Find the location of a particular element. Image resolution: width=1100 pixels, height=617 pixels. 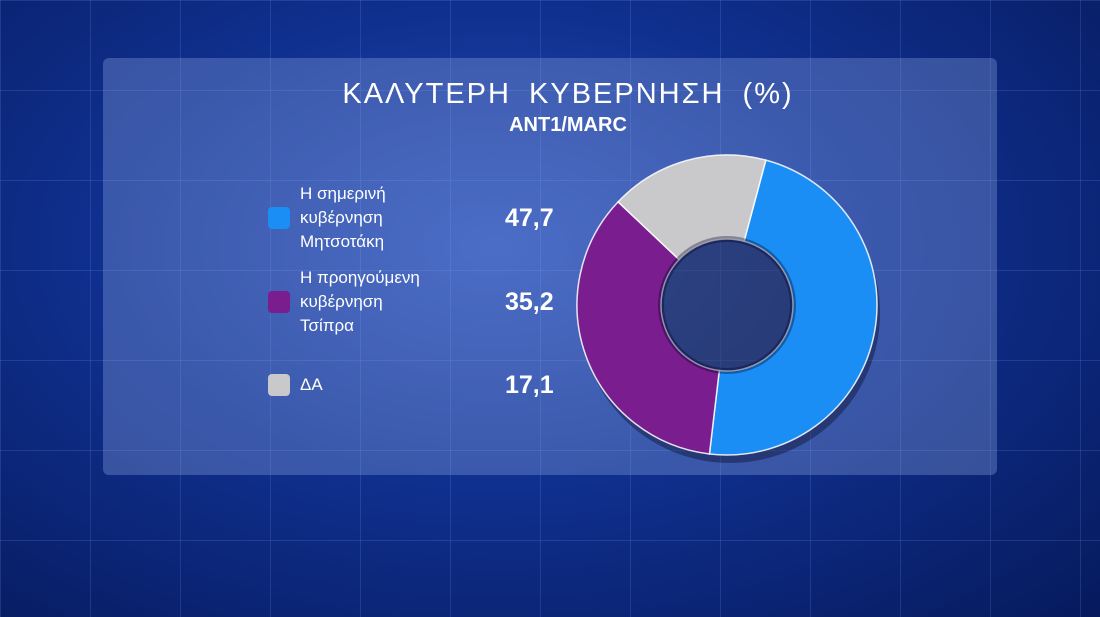

value-label: 17,1 is located at coordinates (529, 384).